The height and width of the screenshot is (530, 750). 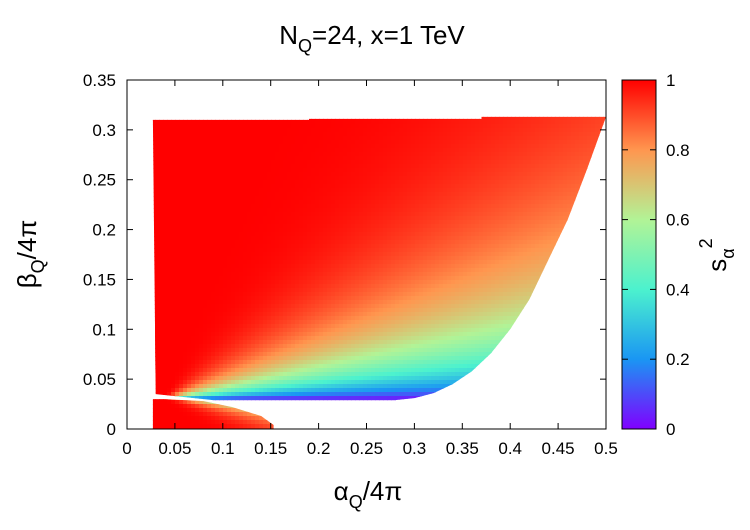 I want to click on x-tick-label: 0.1, so click(x=223, y=448).